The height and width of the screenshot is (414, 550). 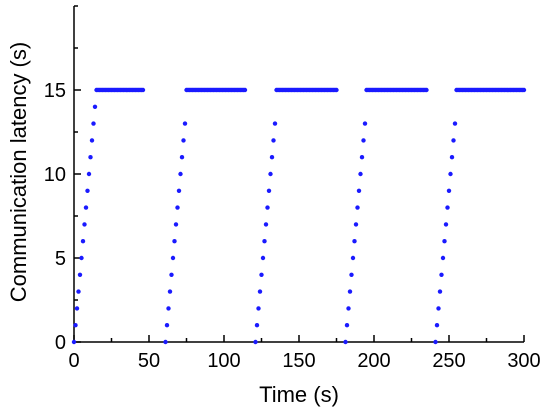 What do you see at coordinates (55, 91) in the screenshot?
I see `y-tick-label: 15` at bounding box center [55, 91].